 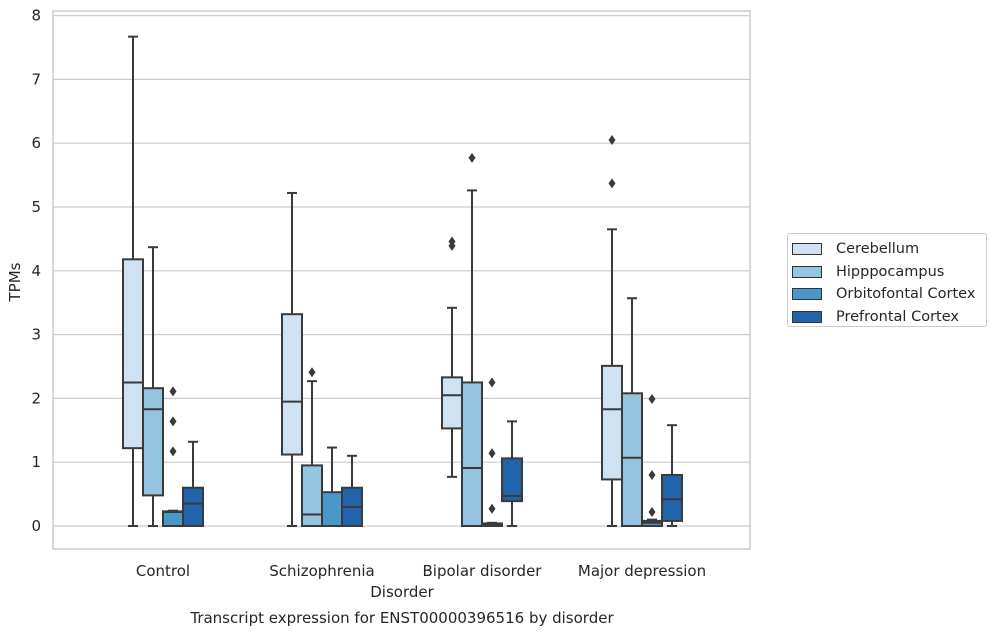 What do you see at coordinates (36, 398) in the screenshot?
I see `y-tick-label: 2` at bounding box center [36, 398].